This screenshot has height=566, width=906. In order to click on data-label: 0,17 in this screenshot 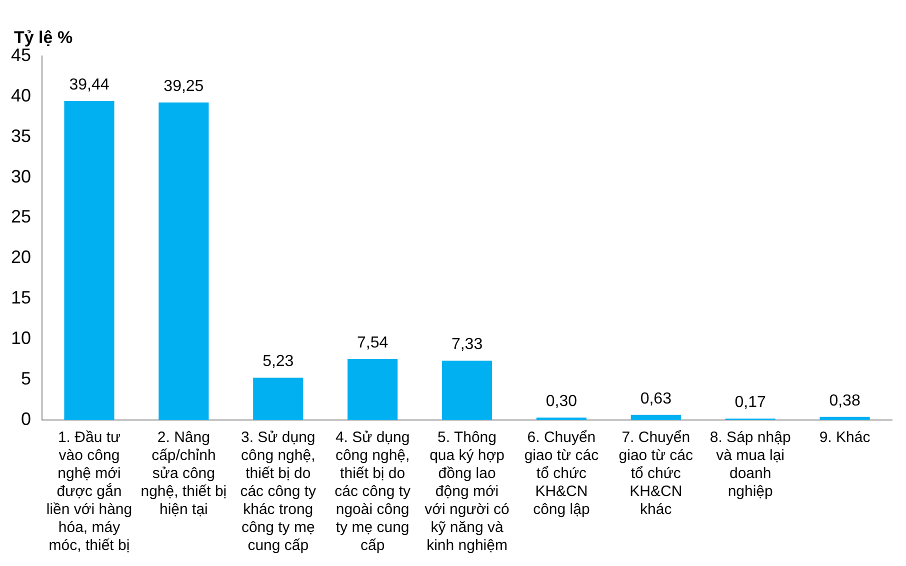, I will do `click(750, 403)`.